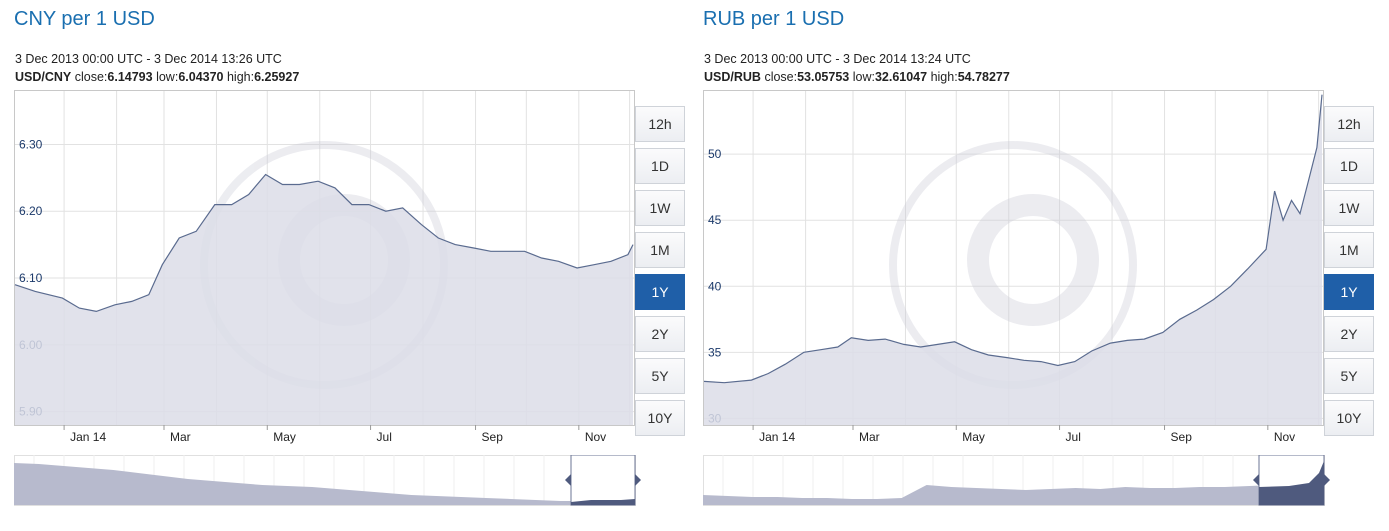 The image size is (1389, 531). What do you see at coordinates (603, 480) in the screenshot?
I see `navigator-window` at bounding box center [603, 480].